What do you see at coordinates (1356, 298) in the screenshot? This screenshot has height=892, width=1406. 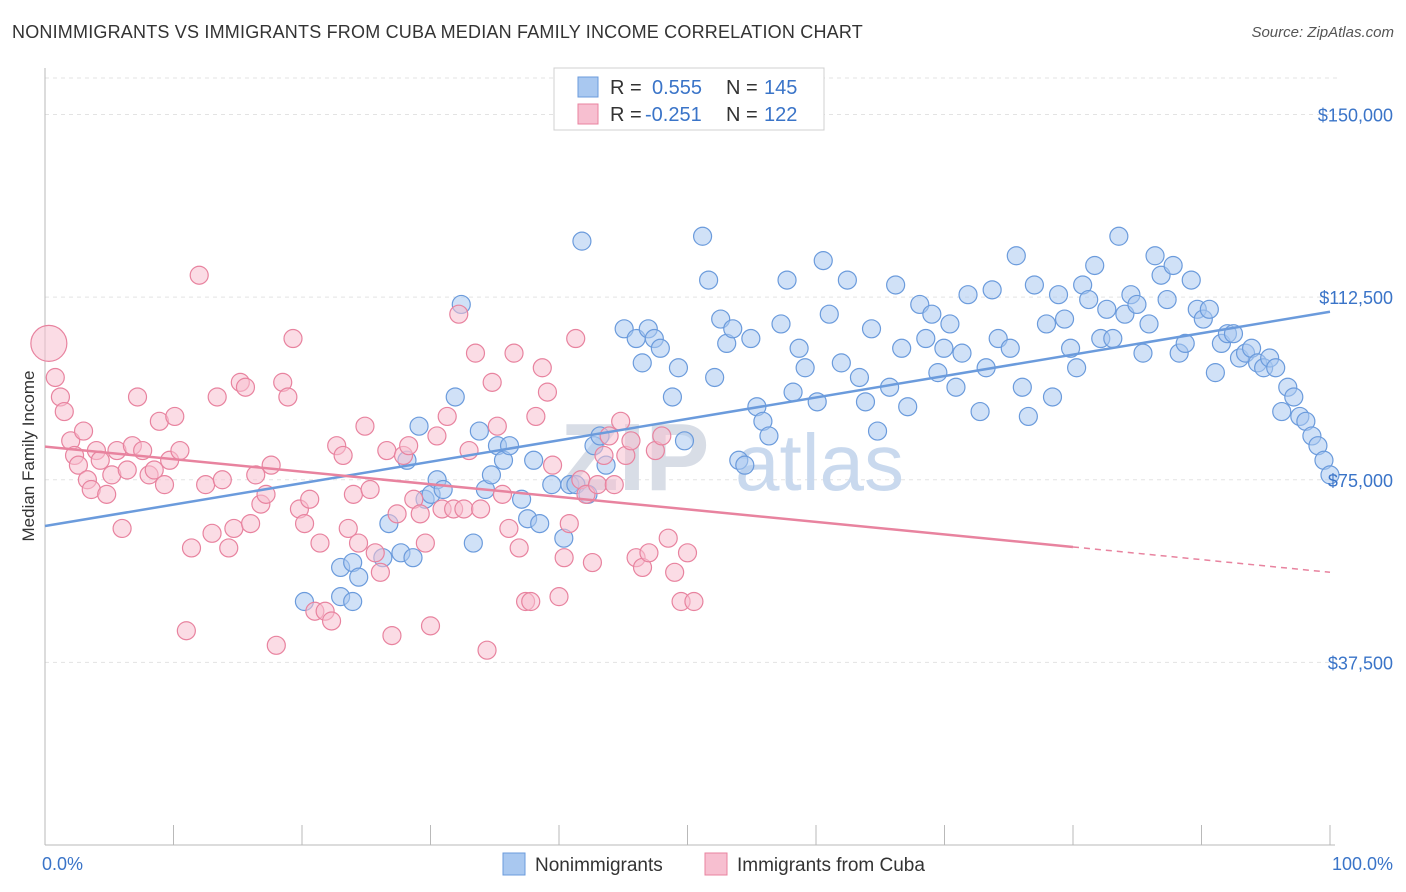 I see `y-tick-label-2: $112,500` at bounding box center [1356, 298].